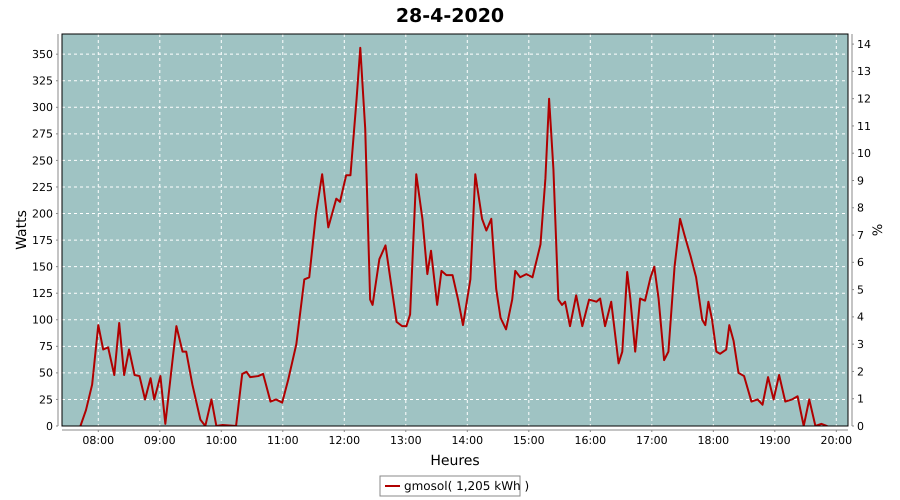 The width and height of the screenshot is (900, 500). Describe the element at coordinates (42, 107) in the screenshot. I see `y-tick-label: 300` at that location.